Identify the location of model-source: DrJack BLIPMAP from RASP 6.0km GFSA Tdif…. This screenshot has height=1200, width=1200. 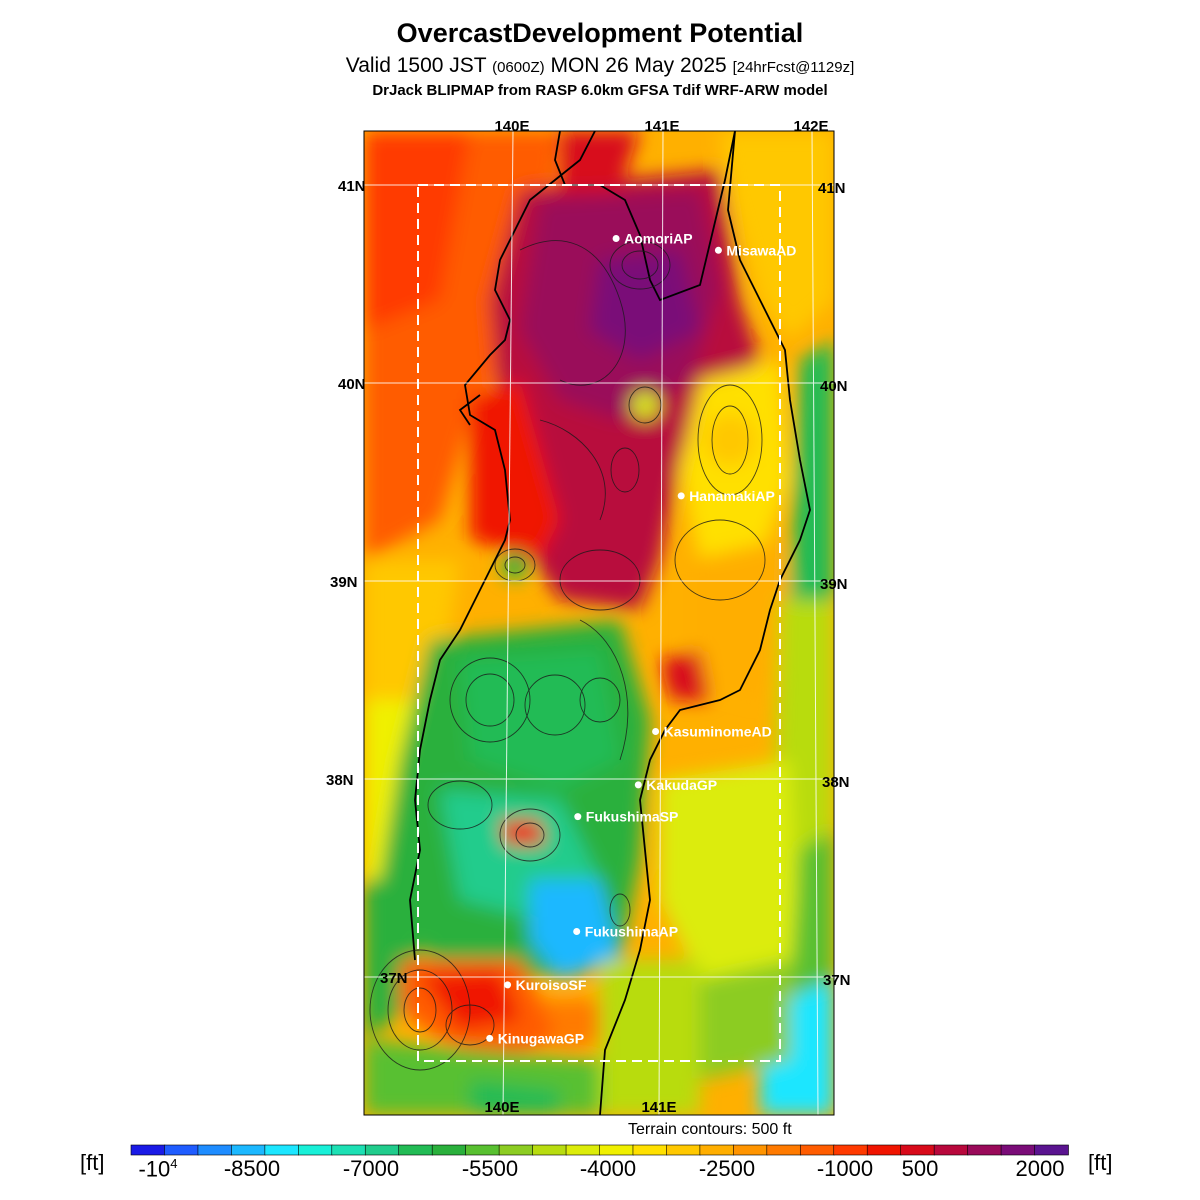
(600, 90).